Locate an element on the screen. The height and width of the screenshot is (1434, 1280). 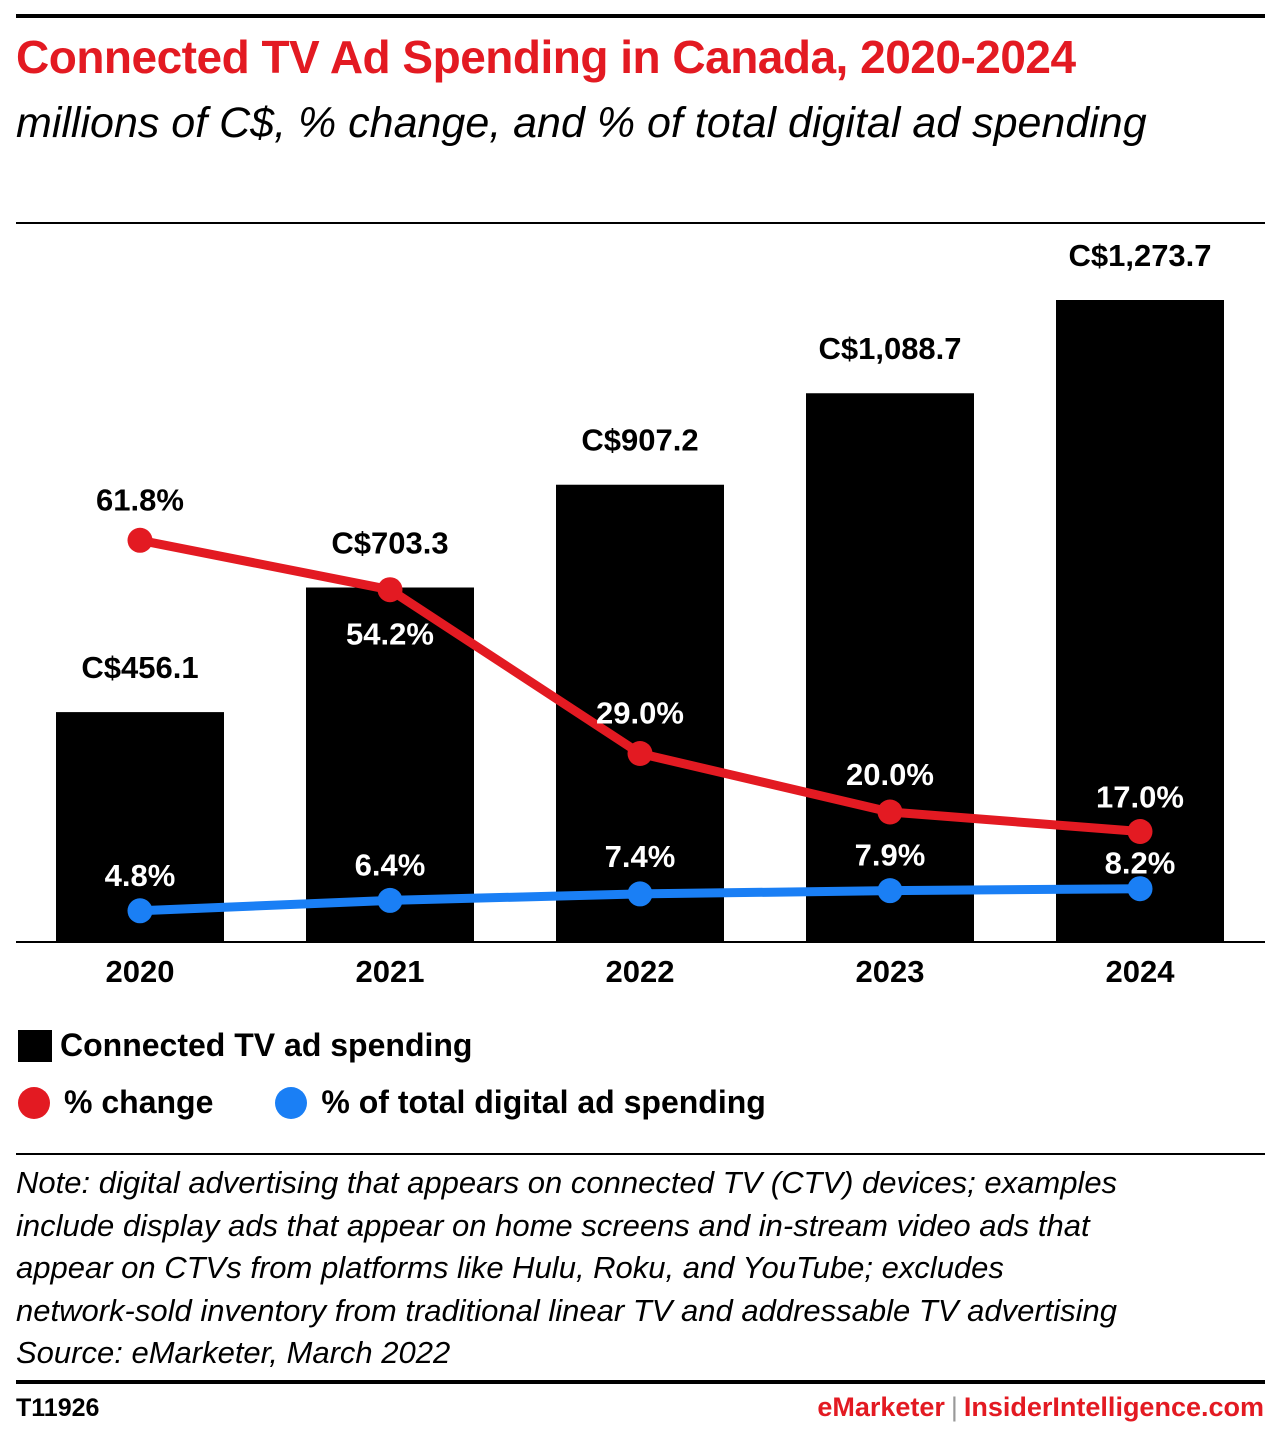
x-tick-label-2022: 2022 is located at coordinates (640, 971).